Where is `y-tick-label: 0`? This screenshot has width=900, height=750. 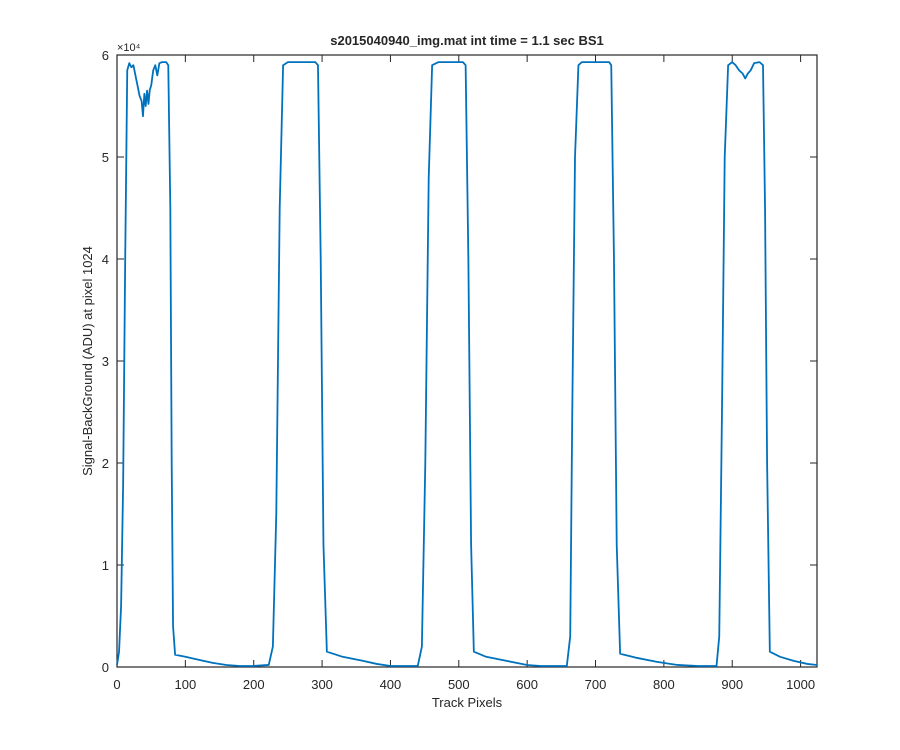
y-tick-label: 0 is located at coordinates (105, 667).